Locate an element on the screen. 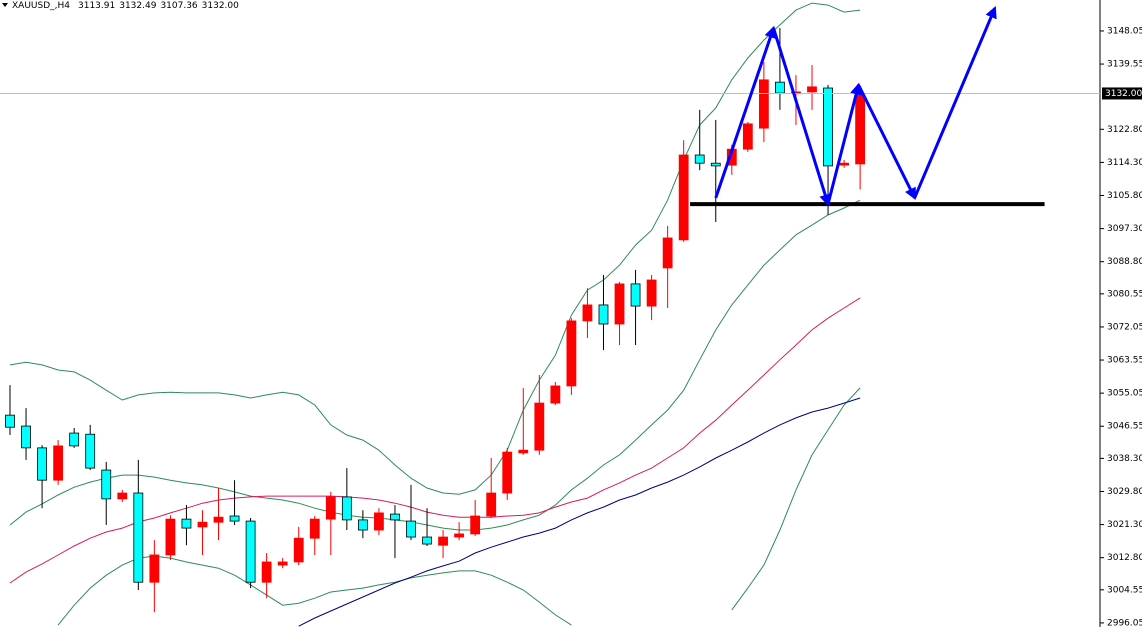 The height and width of the screenshot is (627, 1142). header-value: 3107.36 is located at coordinates (178, 6).